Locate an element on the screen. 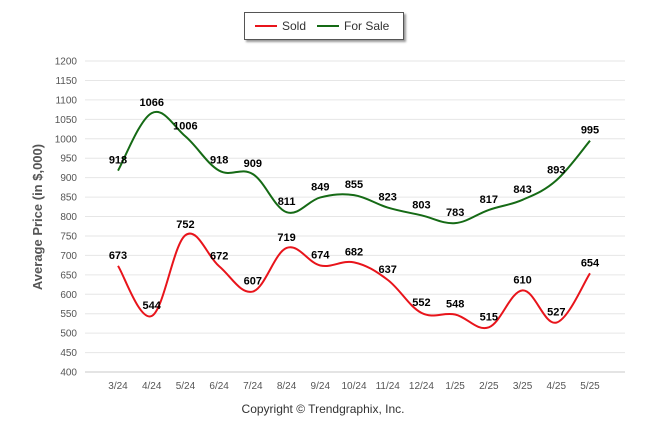 The image size is (646, 434). legend-item-sold: Sold is located at coordinates (280, 26).